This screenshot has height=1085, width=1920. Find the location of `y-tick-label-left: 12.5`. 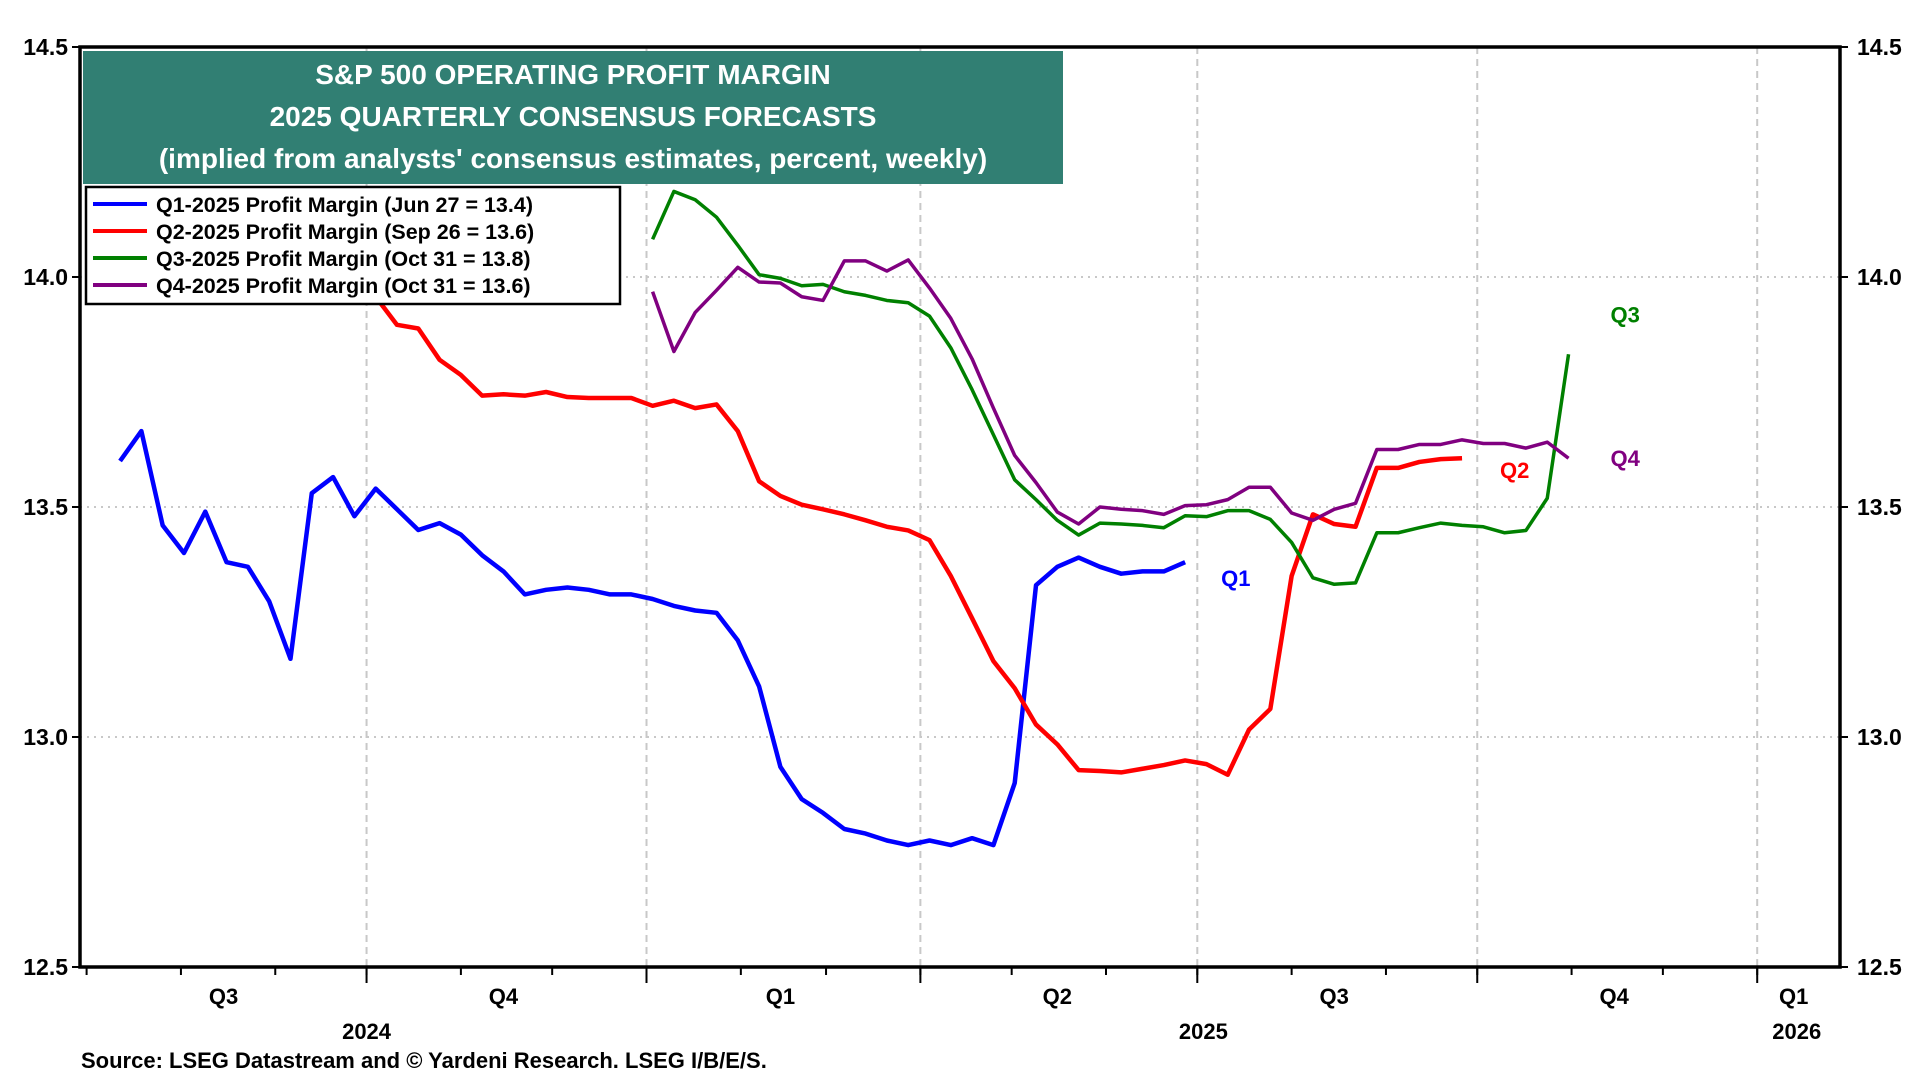

y-tick-label-left: 12.5 is located at coordinates (45, 967).